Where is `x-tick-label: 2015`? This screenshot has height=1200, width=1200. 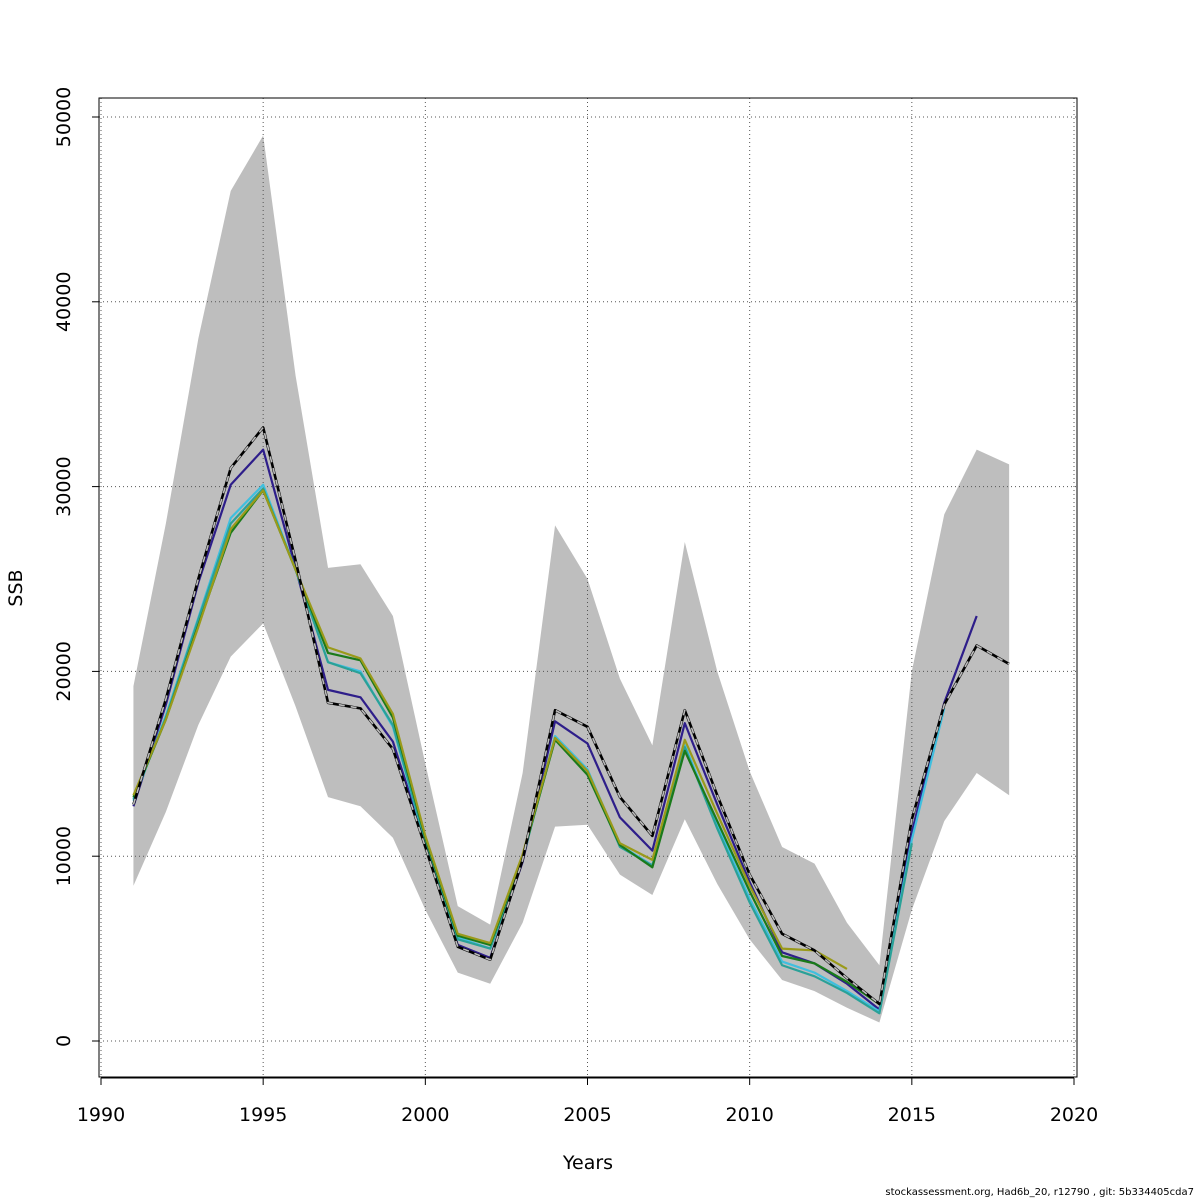
x-tick-label: 2015 is located at coordinates (912, 1115).